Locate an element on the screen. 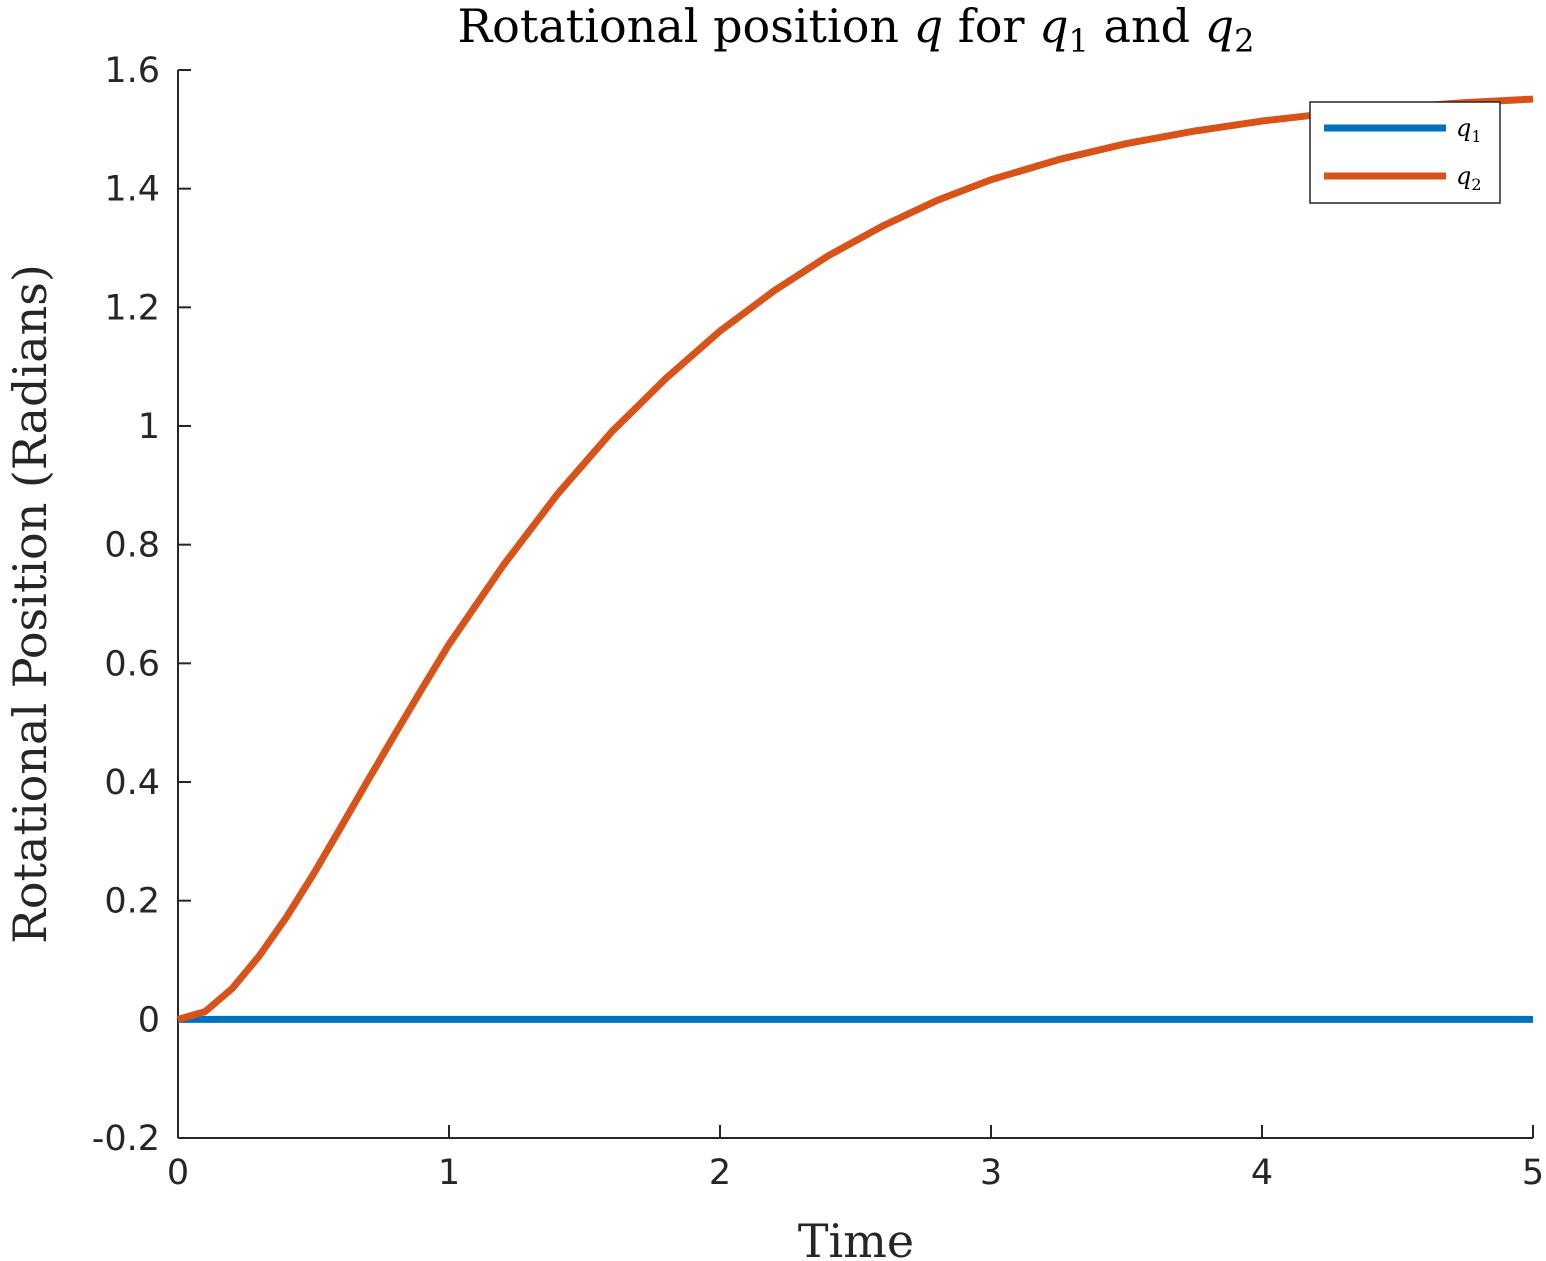 This screenshot has width=1546, height=1261. y-tick-label: 0 is located at coordinates (149, 1020).